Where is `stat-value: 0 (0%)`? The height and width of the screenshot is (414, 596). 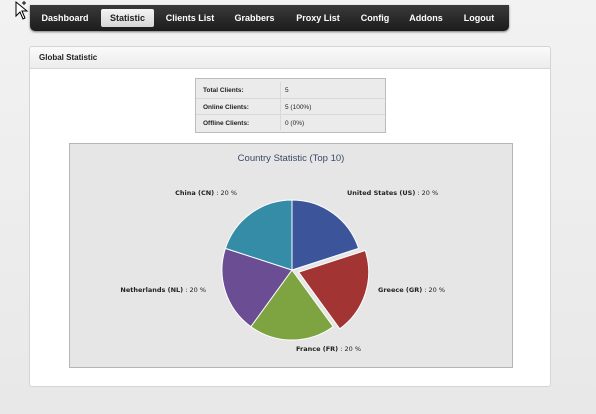 stat-value: 0 (0%) is located at coordinates (295, 123).